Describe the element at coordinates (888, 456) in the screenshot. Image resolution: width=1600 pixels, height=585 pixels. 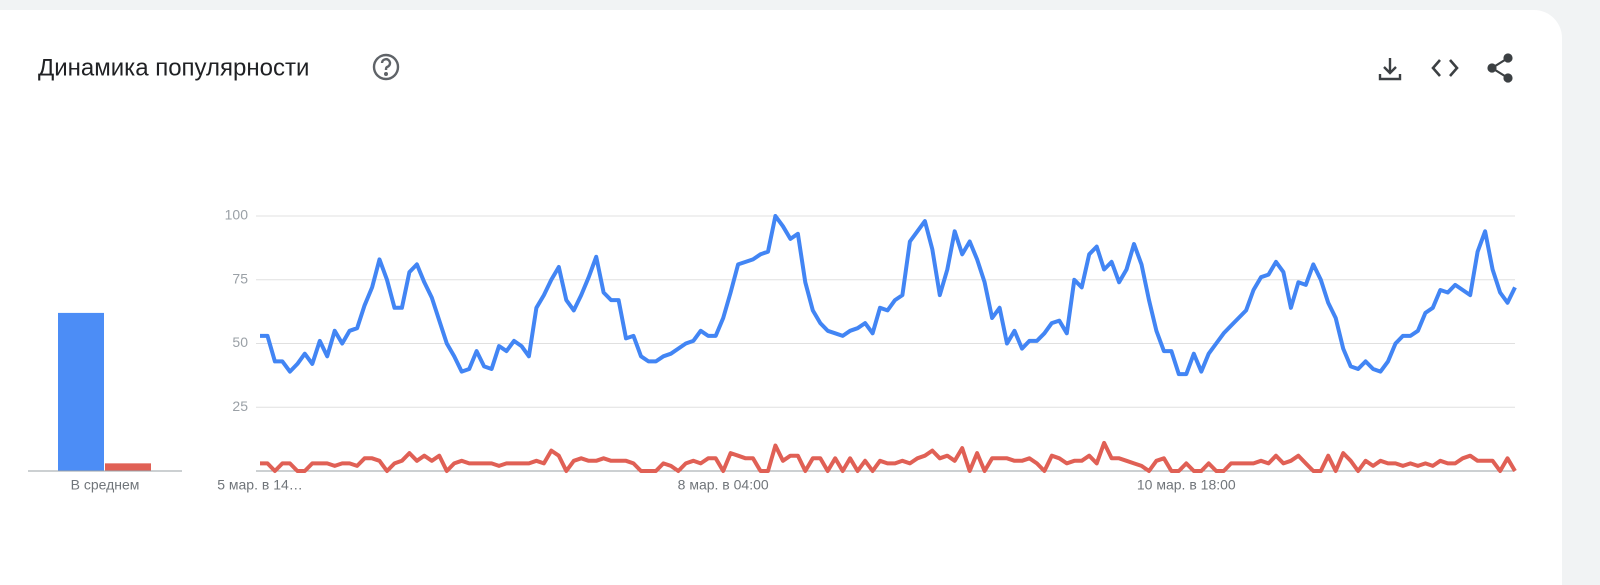
I see `series-line` at that location.